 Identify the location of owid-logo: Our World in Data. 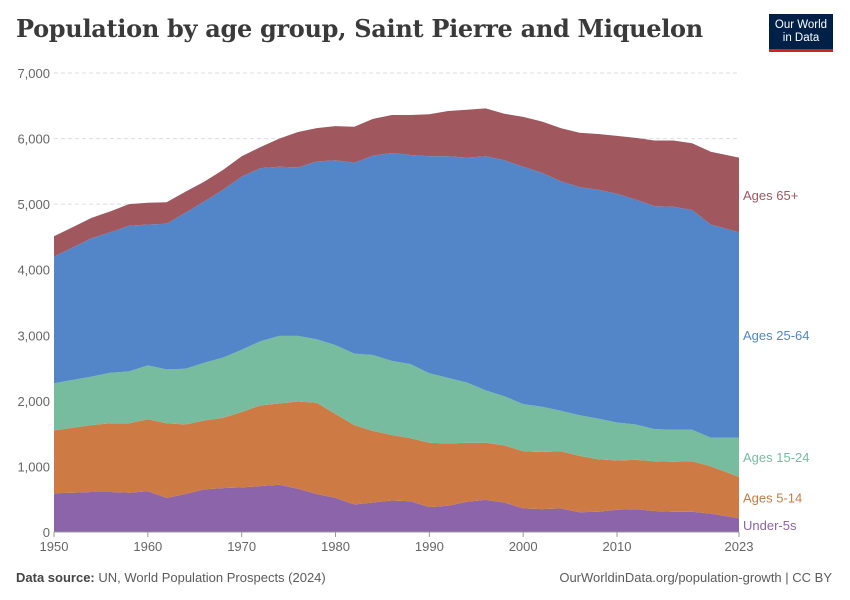
(801, 33).